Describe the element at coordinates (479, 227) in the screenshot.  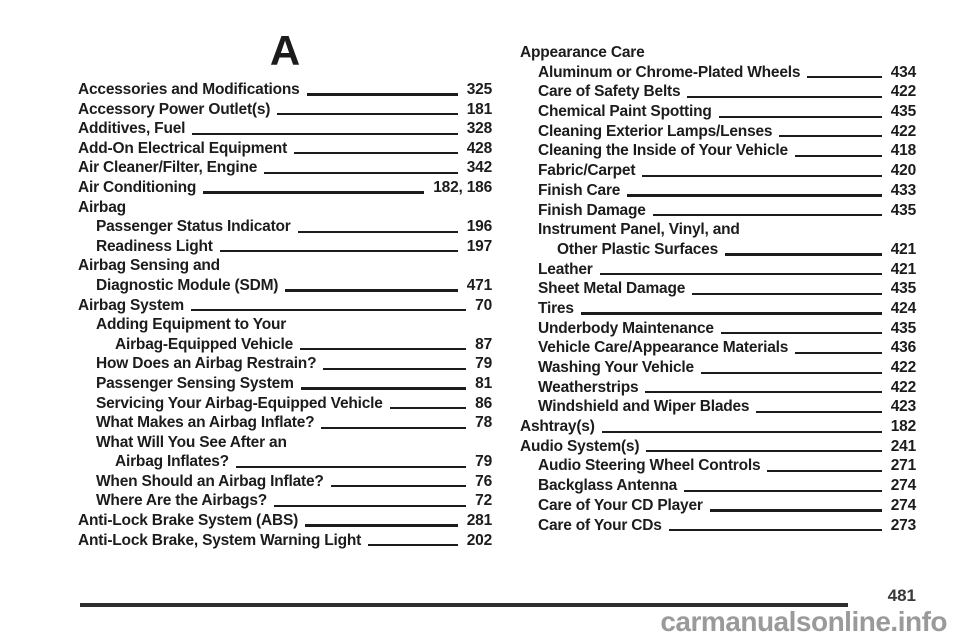
I see `entry-page-number: 196` at that location.